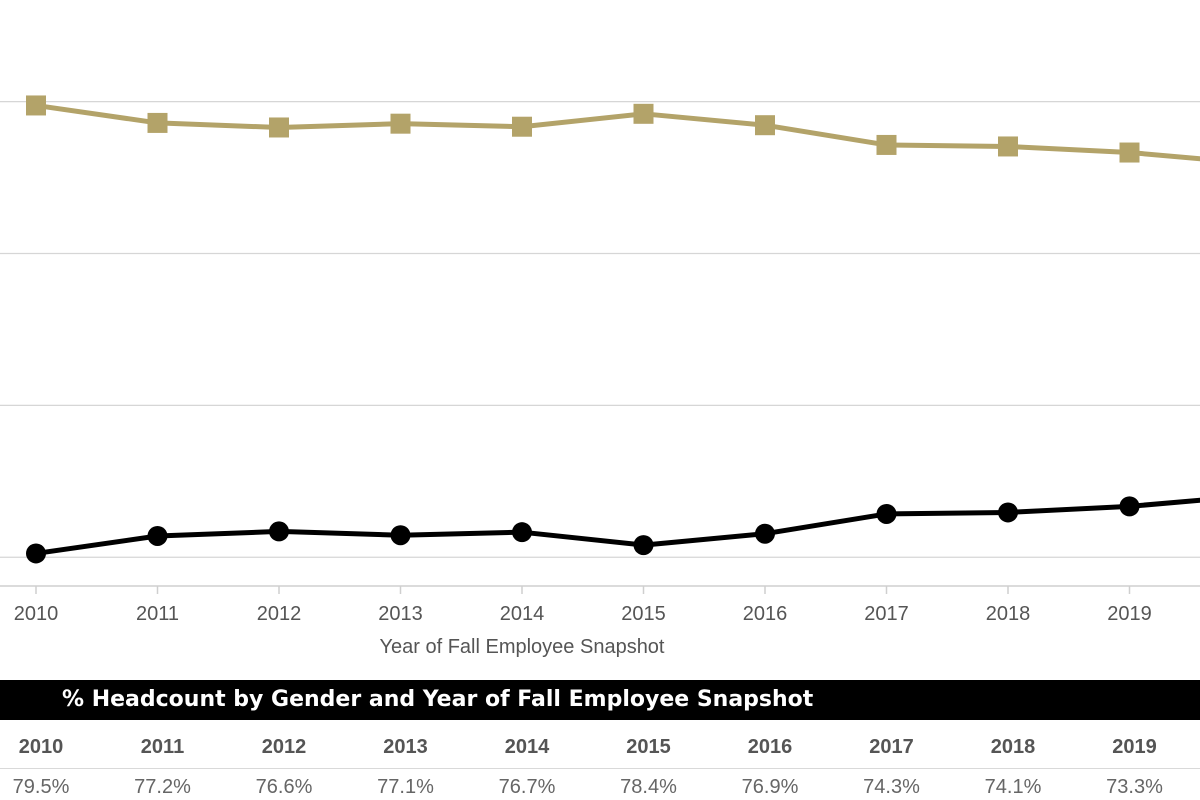  Describe the element at coordinates (41, 747) in the screenshot. I see `table-year-header: 2010` at that location.